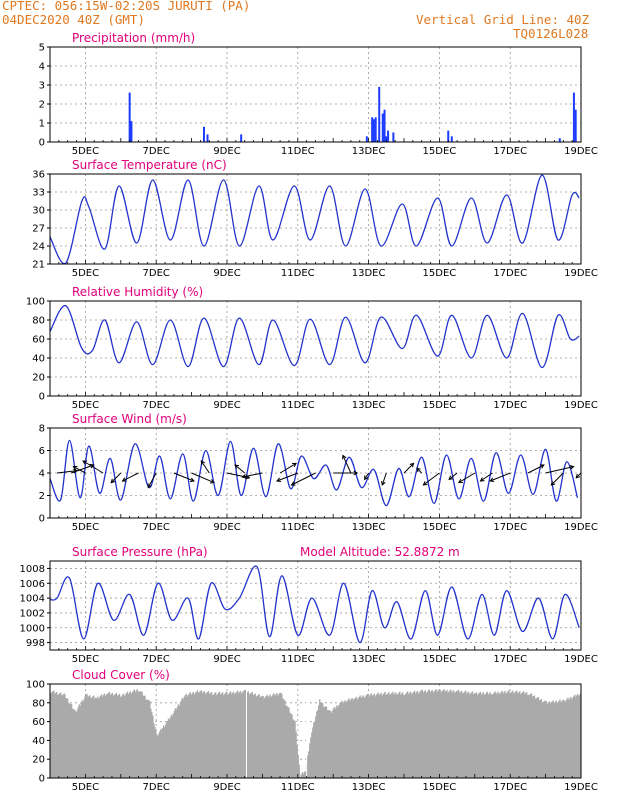  Describe the element at coordinates (38, 321) in the screenshot. I see `y-tick-label: 80` at that location.